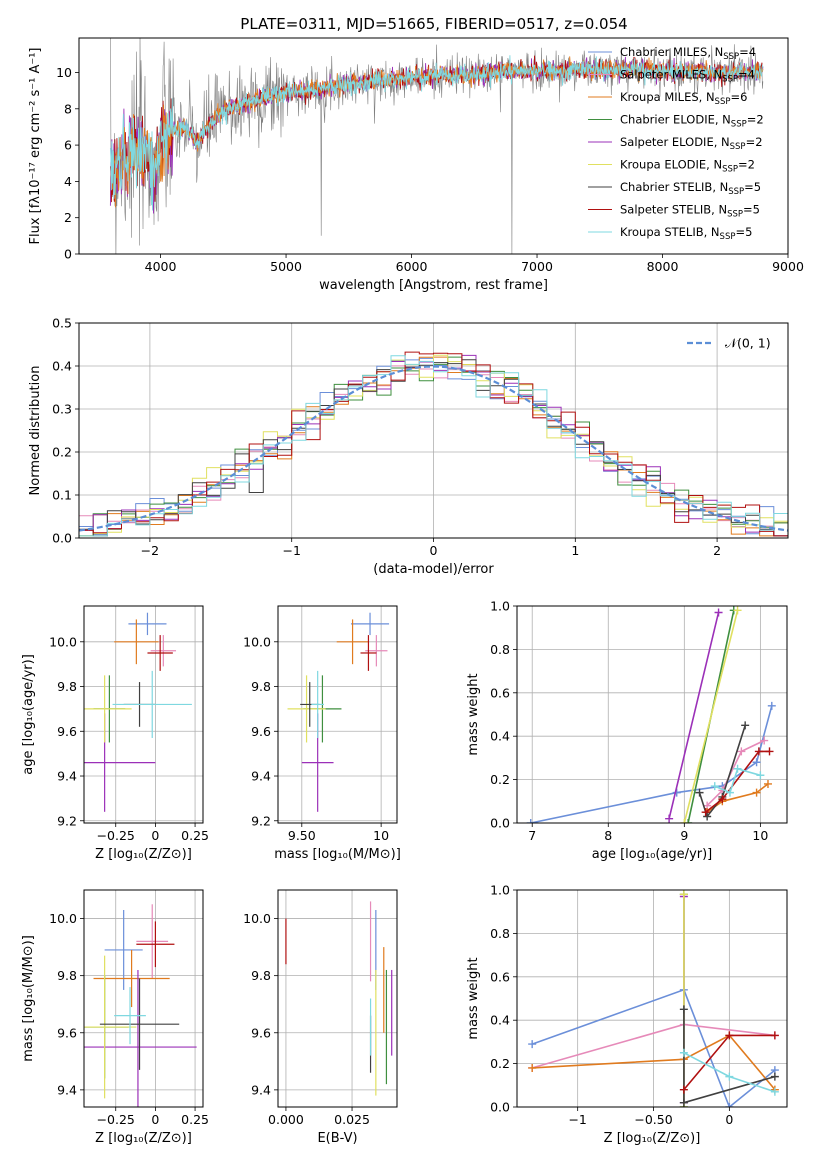 This screenshot has height=1170, width=819. I want to click on mass-vs-ebv-plot-area, so click(337, 998).